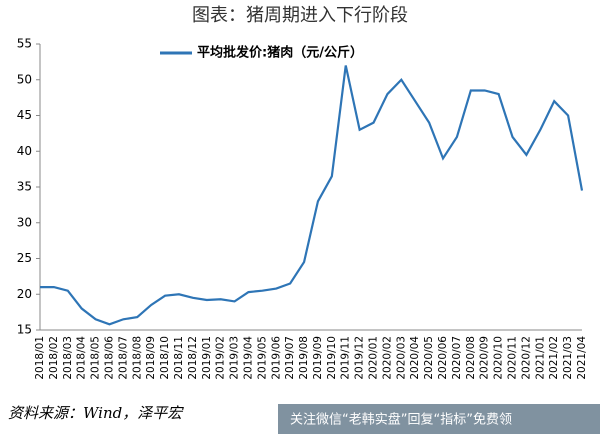  Describe the element at coordinates (582, 358) in the screenshot. I see `x-tick-label: 2021/04` at that location.